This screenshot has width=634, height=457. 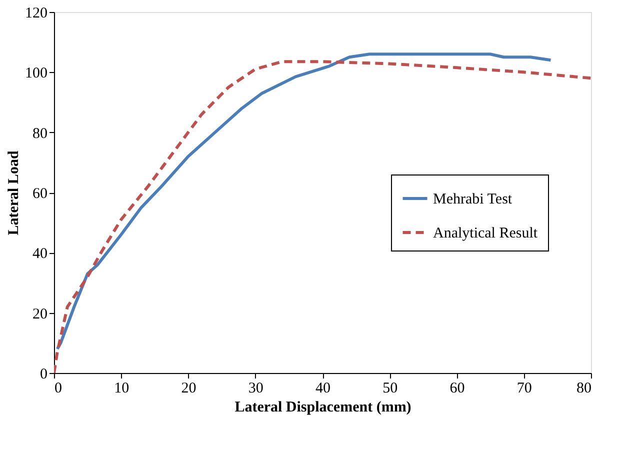 I want to click on x-tick-label: 80, so click(x=584, y=388).